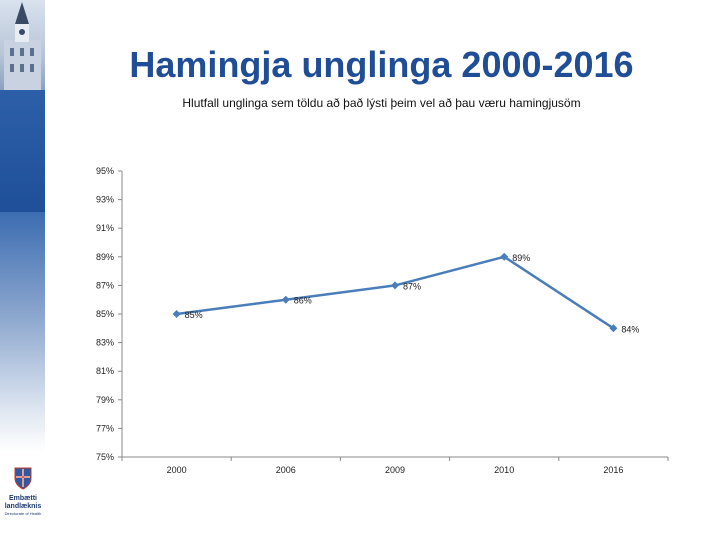 This screenshot has height=537, width=713. I want to click on logo-line-1: Embætti, so click(23, 498).